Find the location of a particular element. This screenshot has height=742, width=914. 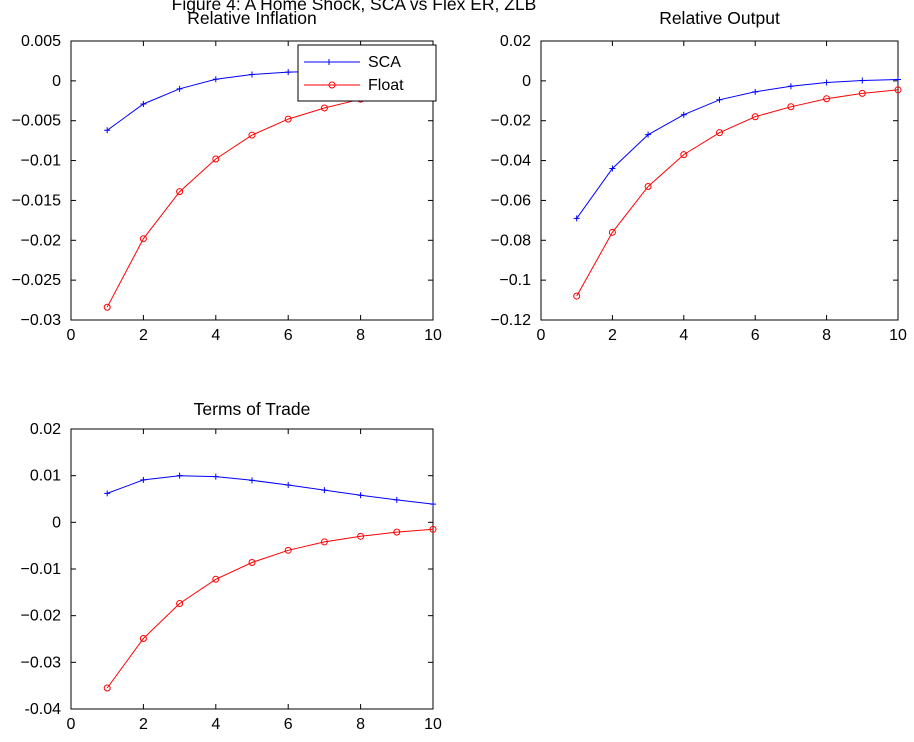

subplot-title: Relative Inflation is located at coordinates (251, 18).